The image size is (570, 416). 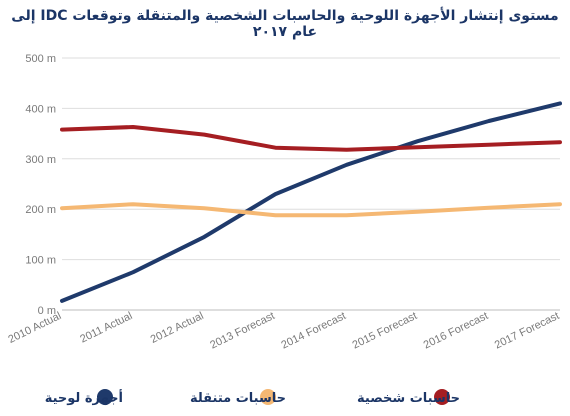 What do you see at coordinates (40, 261) in the screenshot?
I see `y-tick-label: 100 m` at bounding box center [40, 261].